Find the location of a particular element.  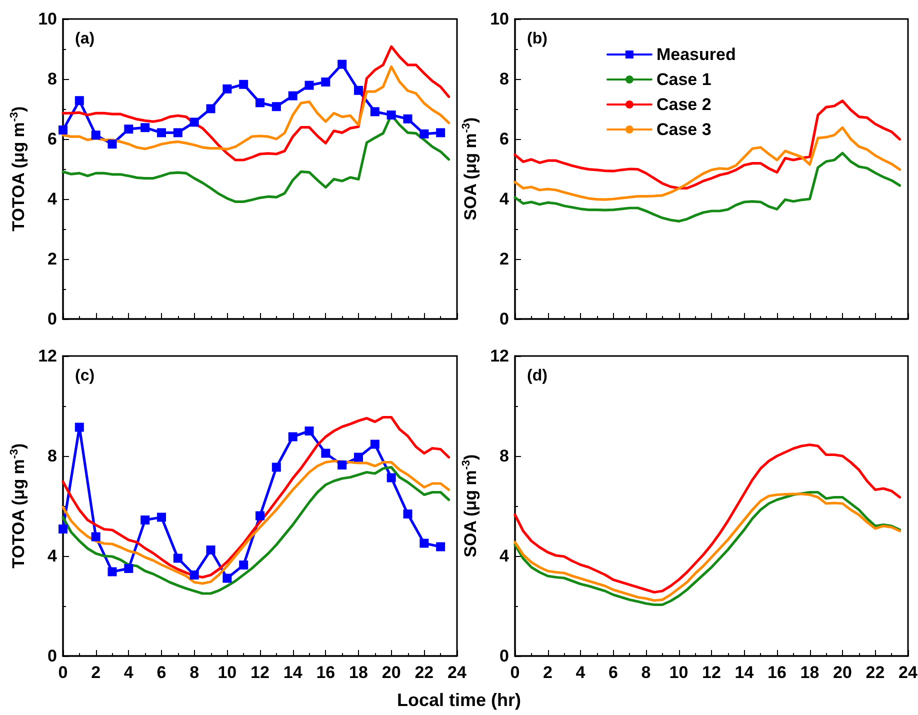

annotation: (b) is located at coordinates (537, 39).